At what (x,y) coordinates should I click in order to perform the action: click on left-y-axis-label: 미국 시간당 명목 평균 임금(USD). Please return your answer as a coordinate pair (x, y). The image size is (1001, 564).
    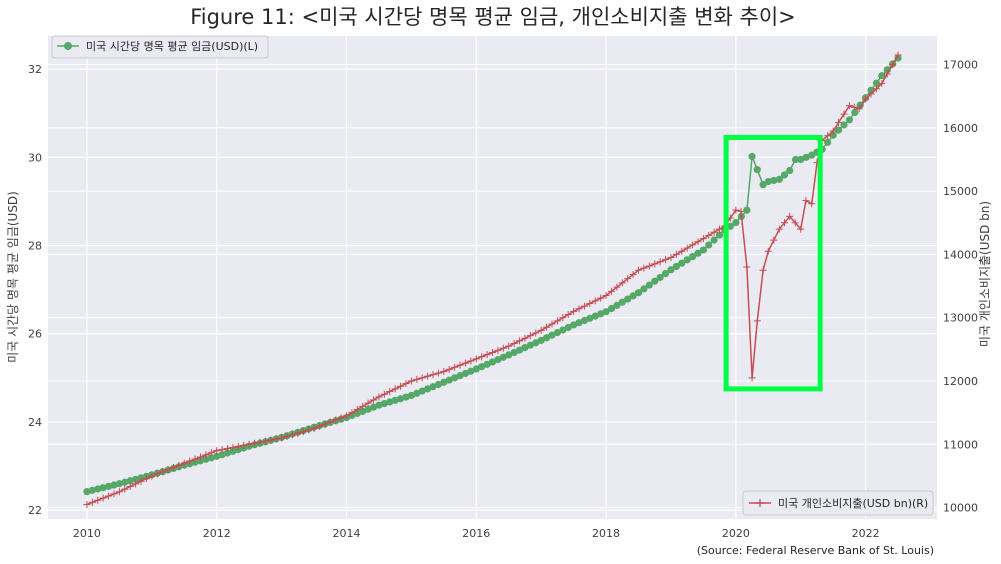
    Looking at the image, I should click on (13, 277).